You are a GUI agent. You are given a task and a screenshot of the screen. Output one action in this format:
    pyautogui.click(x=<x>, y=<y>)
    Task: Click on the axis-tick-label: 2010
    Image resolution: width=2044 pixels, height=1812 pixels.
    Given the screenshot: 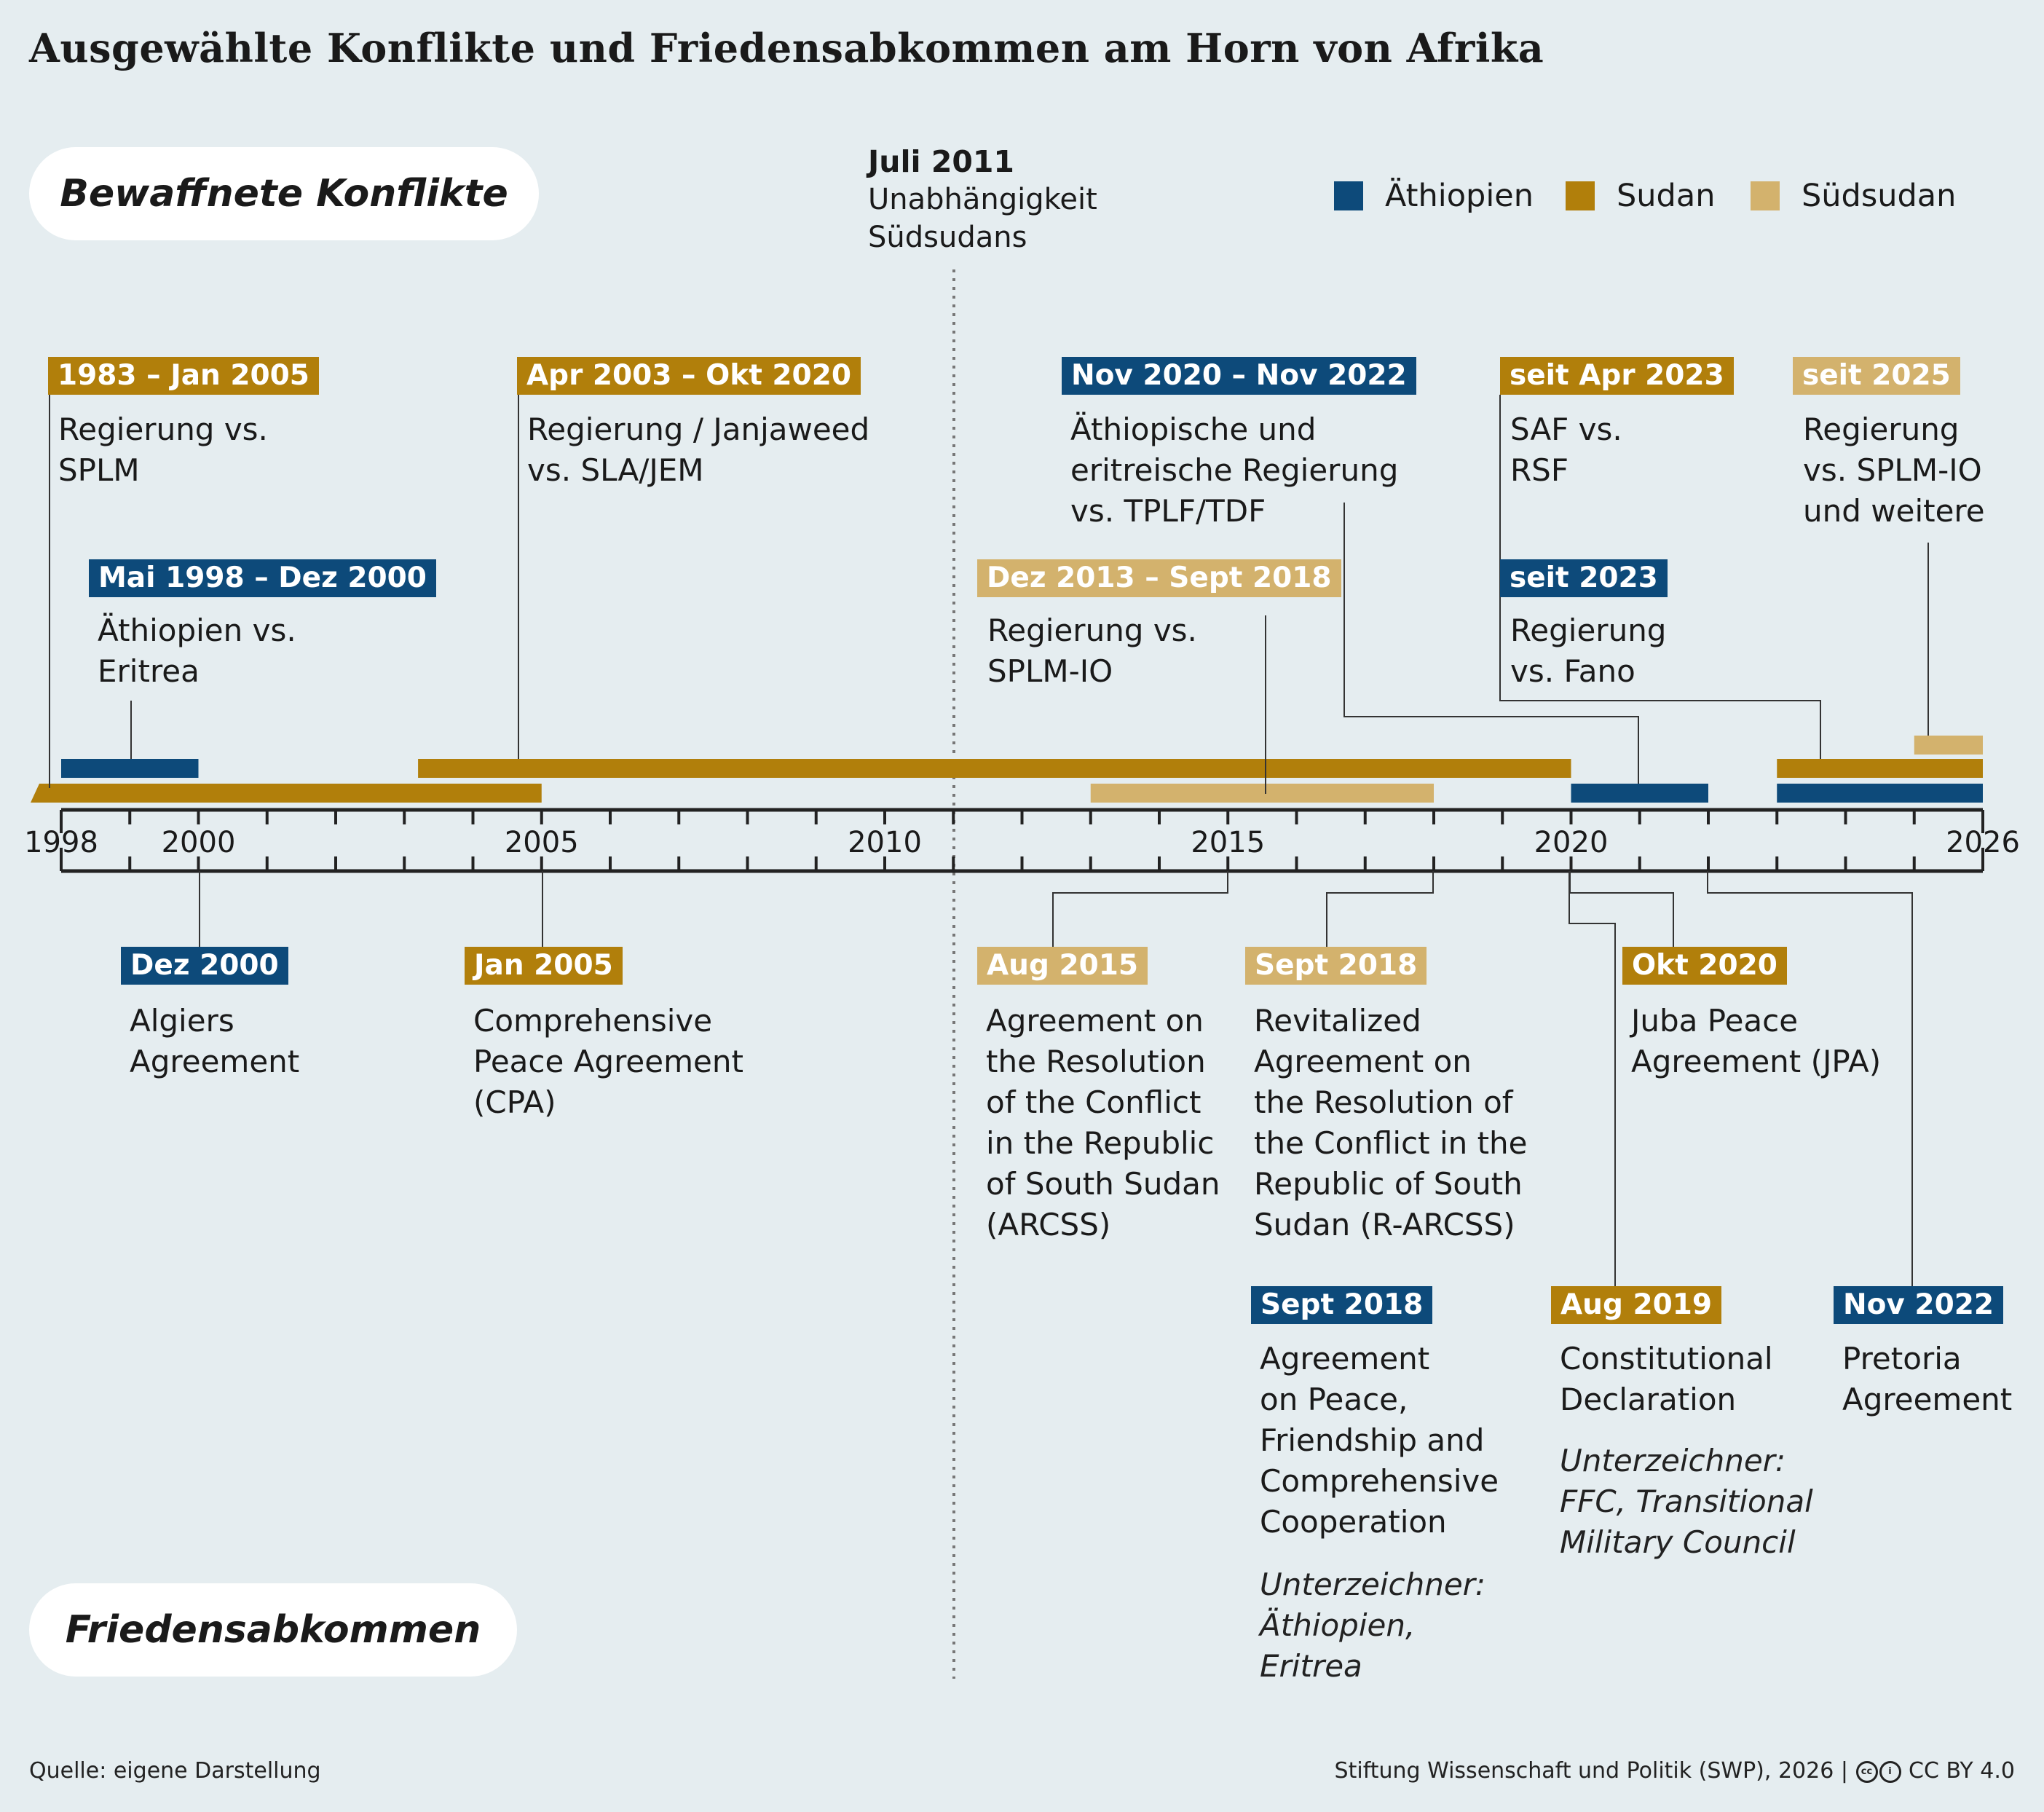 What is the action you would take?
    pyautogui.click(x=885, y=842)
    